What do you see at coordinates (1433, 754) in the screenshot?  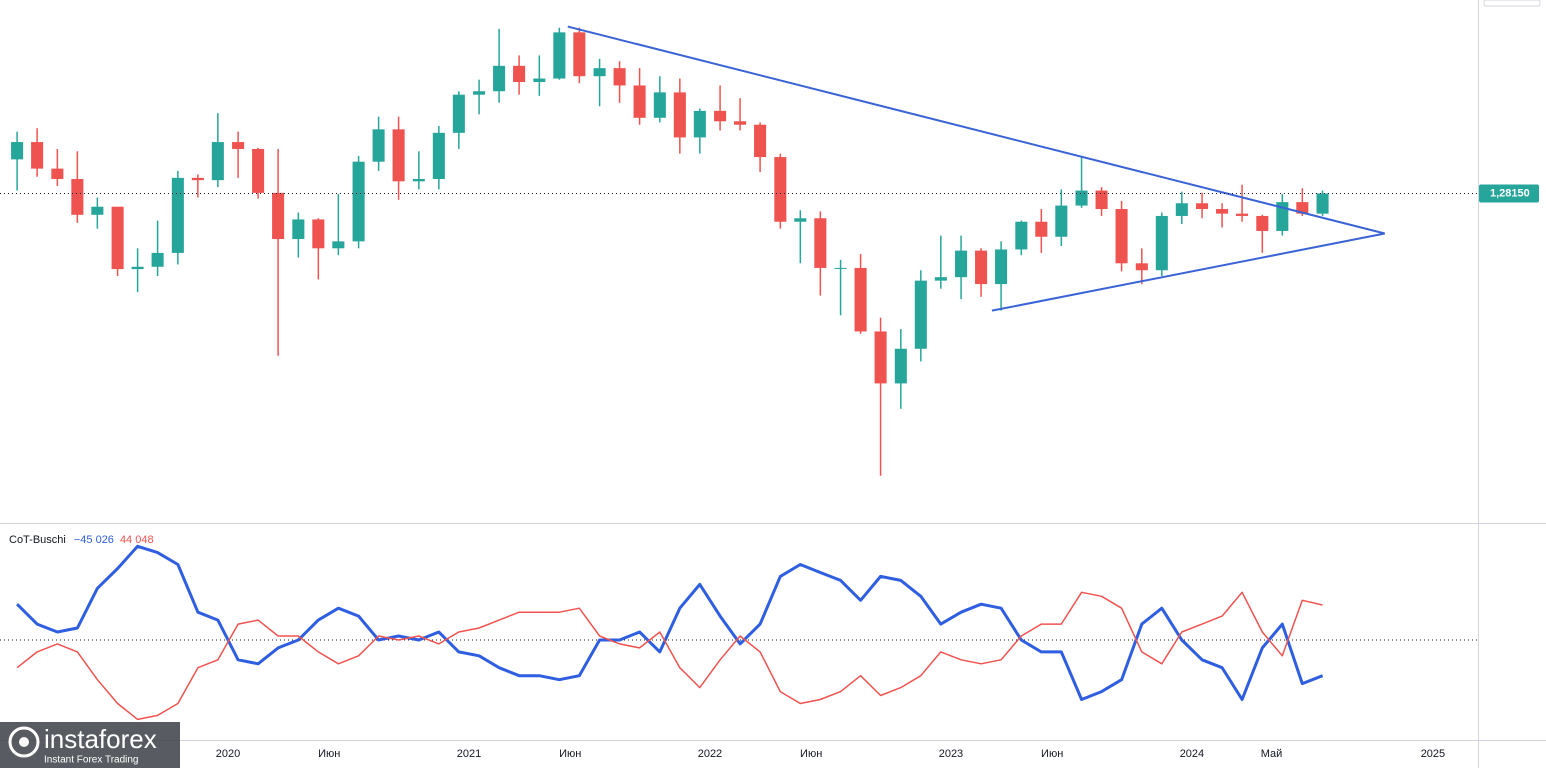 I see `x-tick-label: 2025` at bounding box center [1433, 754].